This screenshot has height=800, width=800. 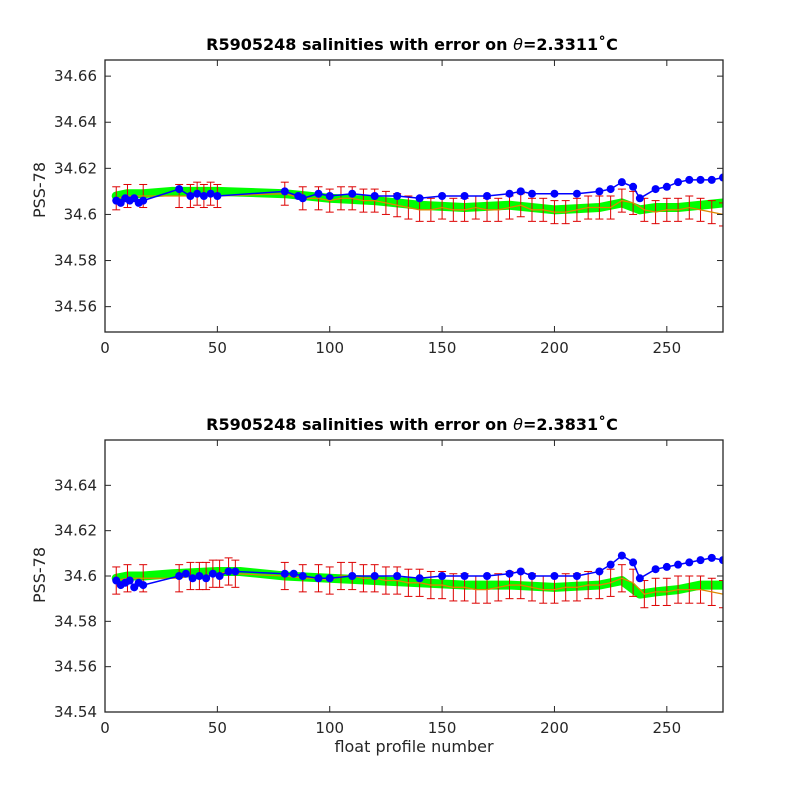 What do you see at coordinates (217, 348) in the screenshot?
I see `x-tick-label-top: 50` at bounding box center [217, 348].